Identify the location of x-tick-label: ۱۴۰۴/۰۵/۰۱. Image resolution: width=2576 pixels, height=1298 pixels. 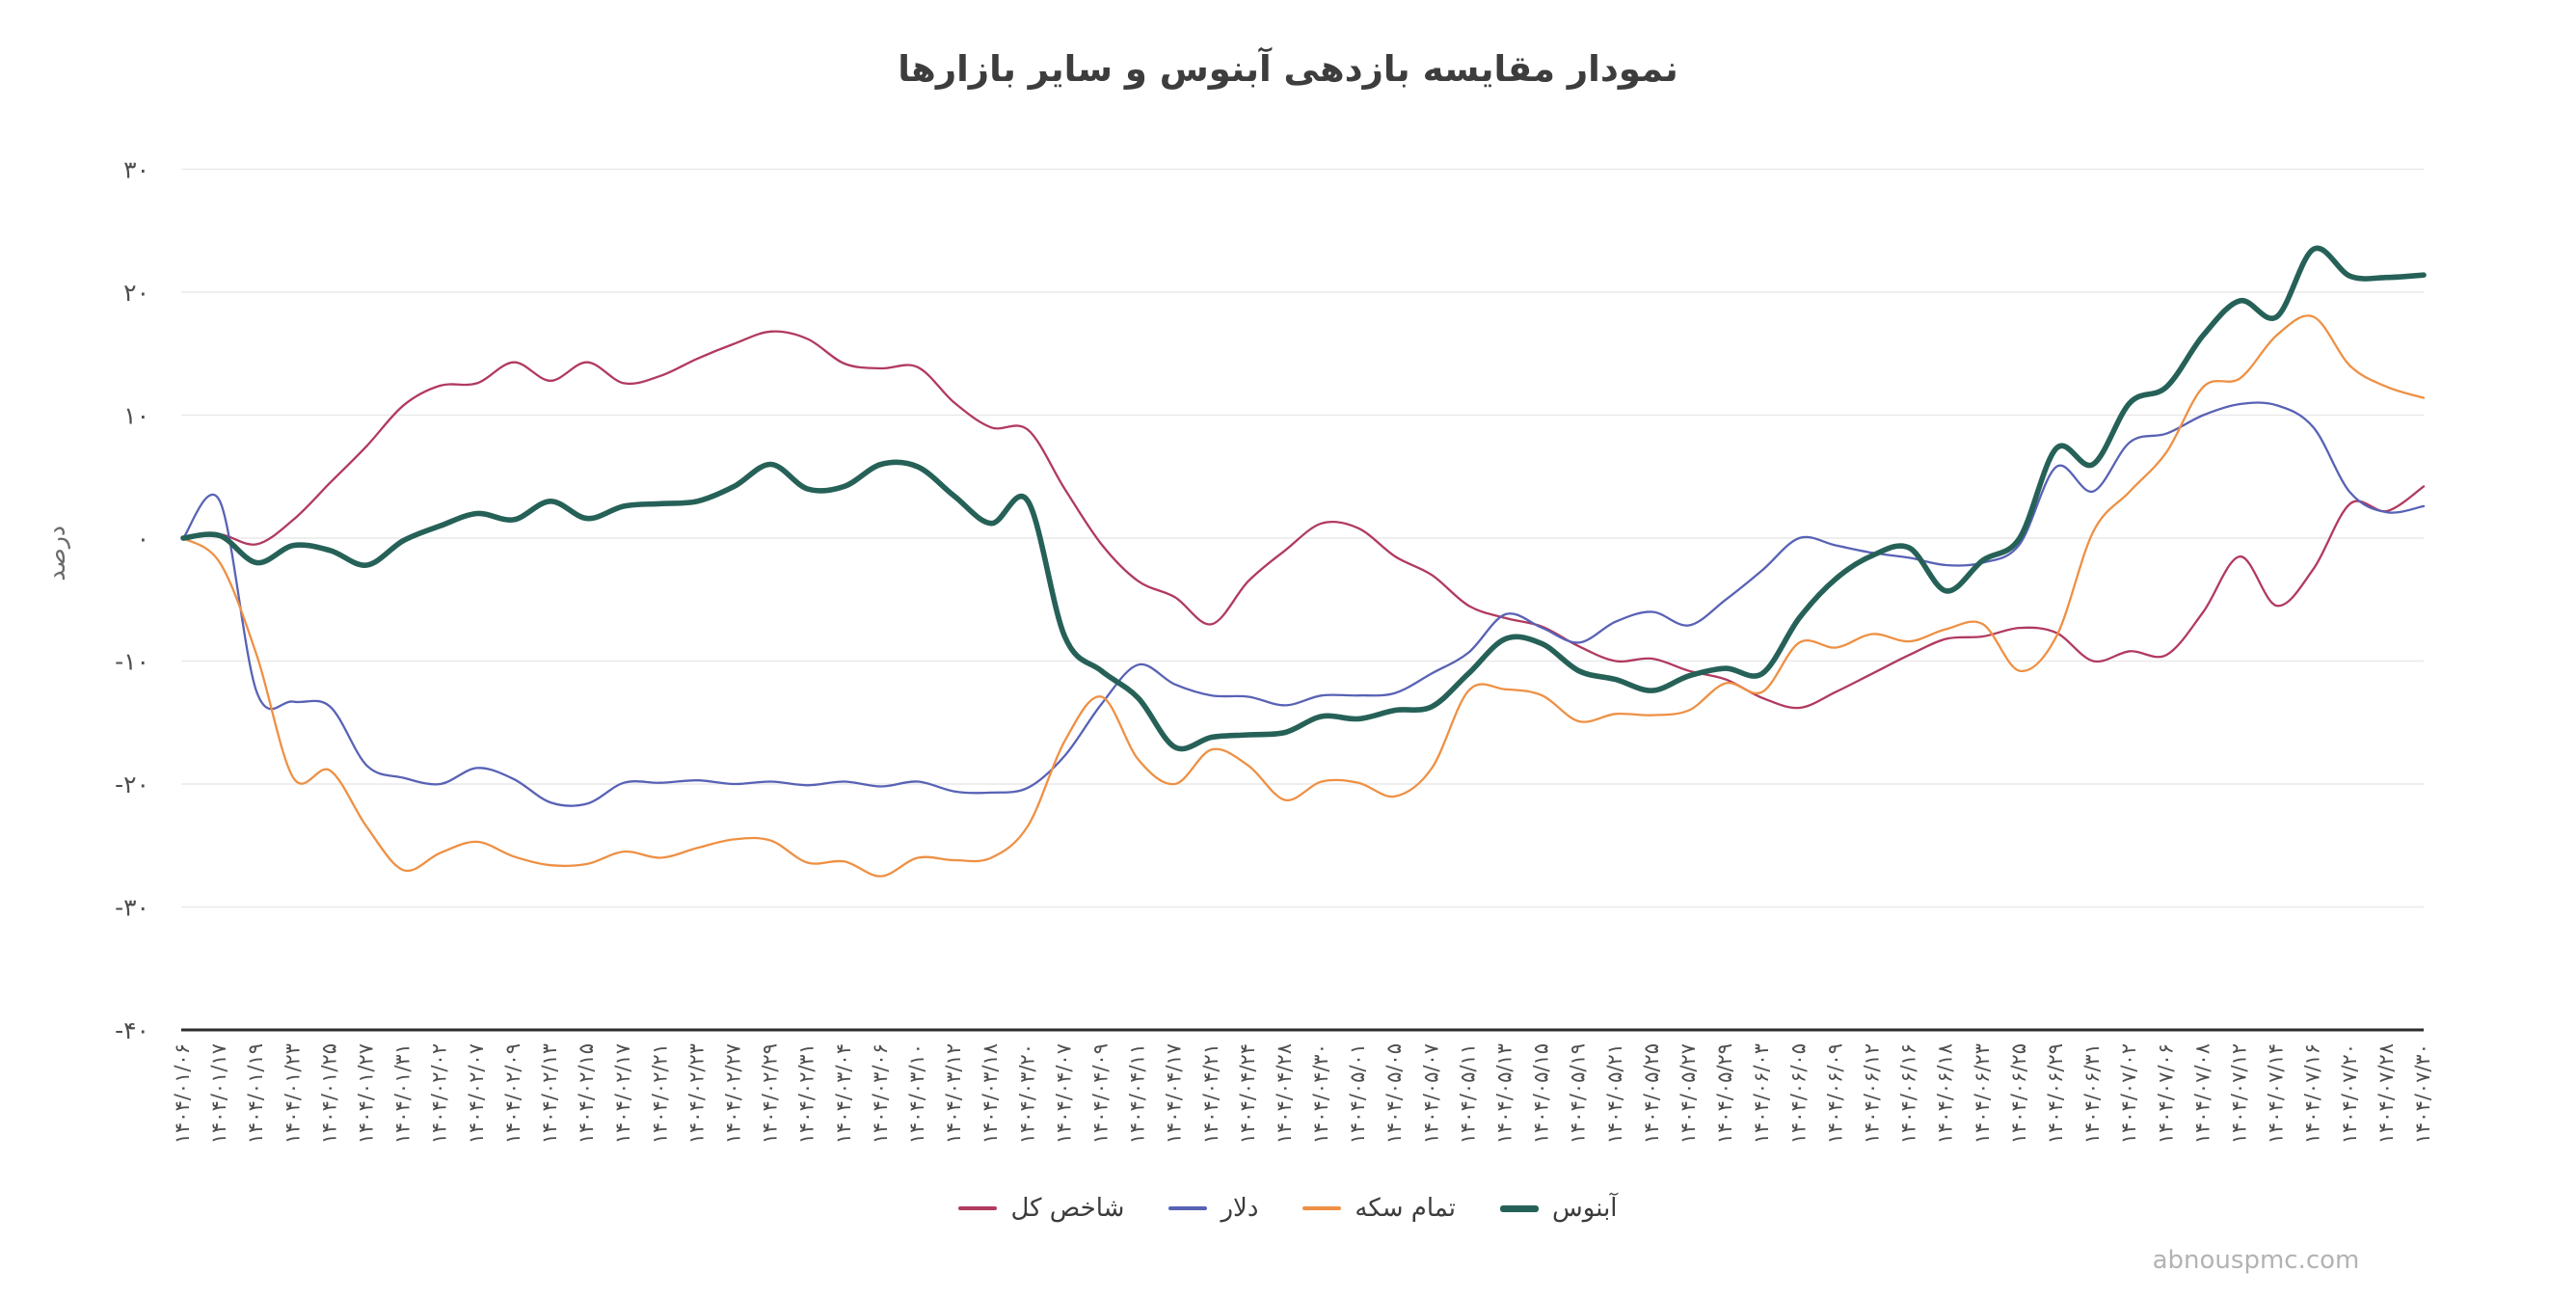
(1358, 1093).